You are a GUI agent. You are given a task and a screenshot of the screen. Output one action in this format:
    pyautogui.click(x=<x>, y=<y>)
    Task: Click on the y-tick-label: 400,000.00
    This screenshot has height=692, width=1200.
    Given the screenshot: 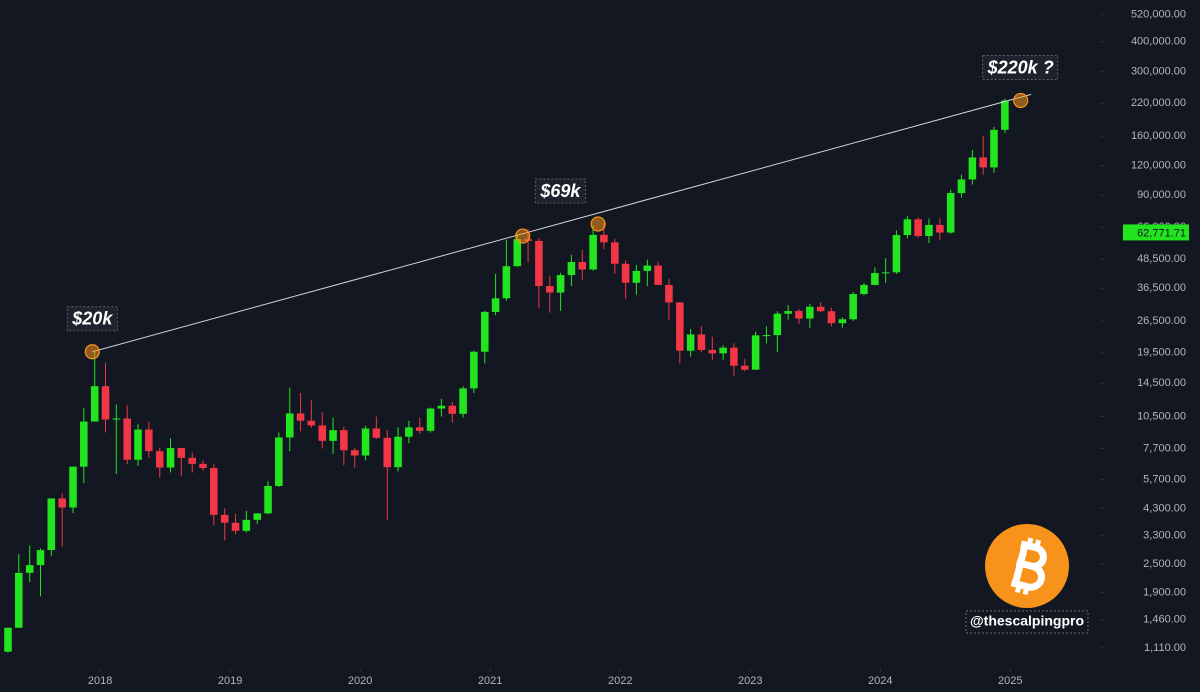 What is the action you would take?
    pyautogui.click(x=1158, y=42)
    